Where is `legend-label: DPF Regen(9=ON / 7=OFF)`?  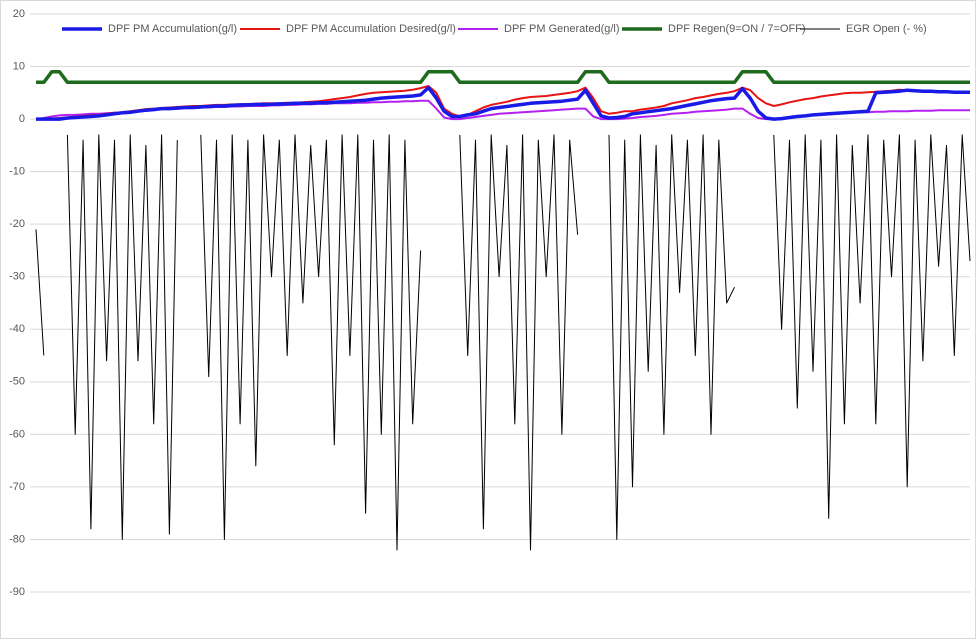
legend-label: DPF Regen(9=ON / 7=OFF) is located at coordinates (737, 29).